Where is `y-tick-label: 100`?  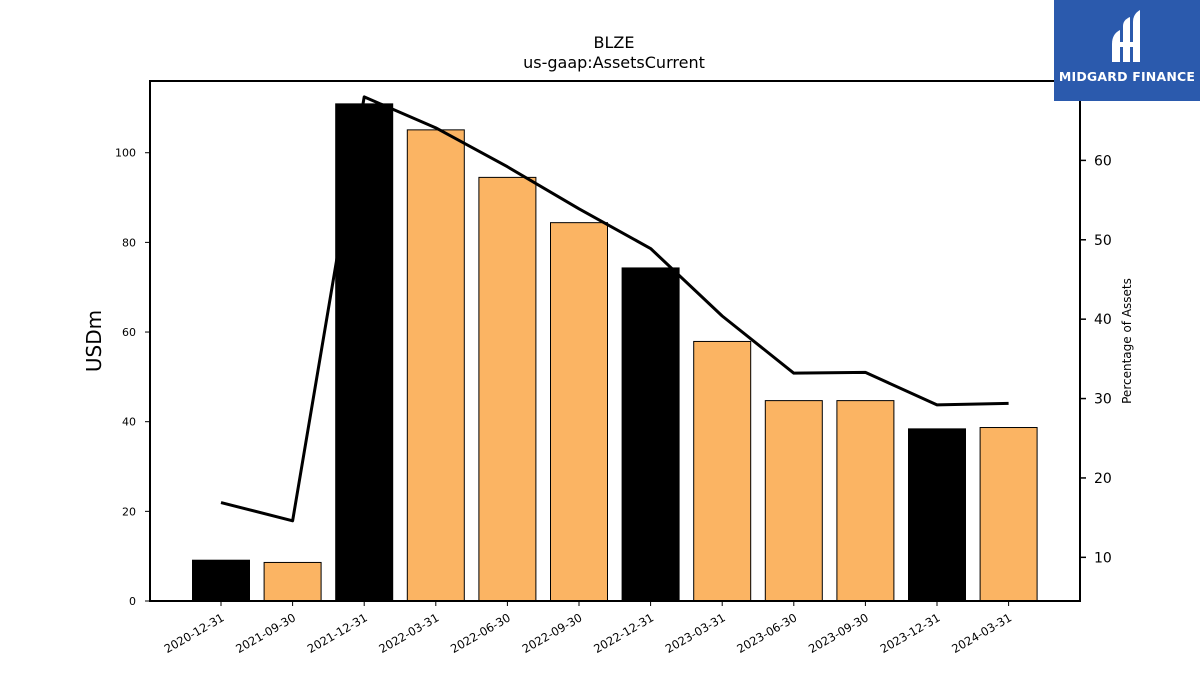 y-tick-label: 100 is located at coordinates (125, 153).